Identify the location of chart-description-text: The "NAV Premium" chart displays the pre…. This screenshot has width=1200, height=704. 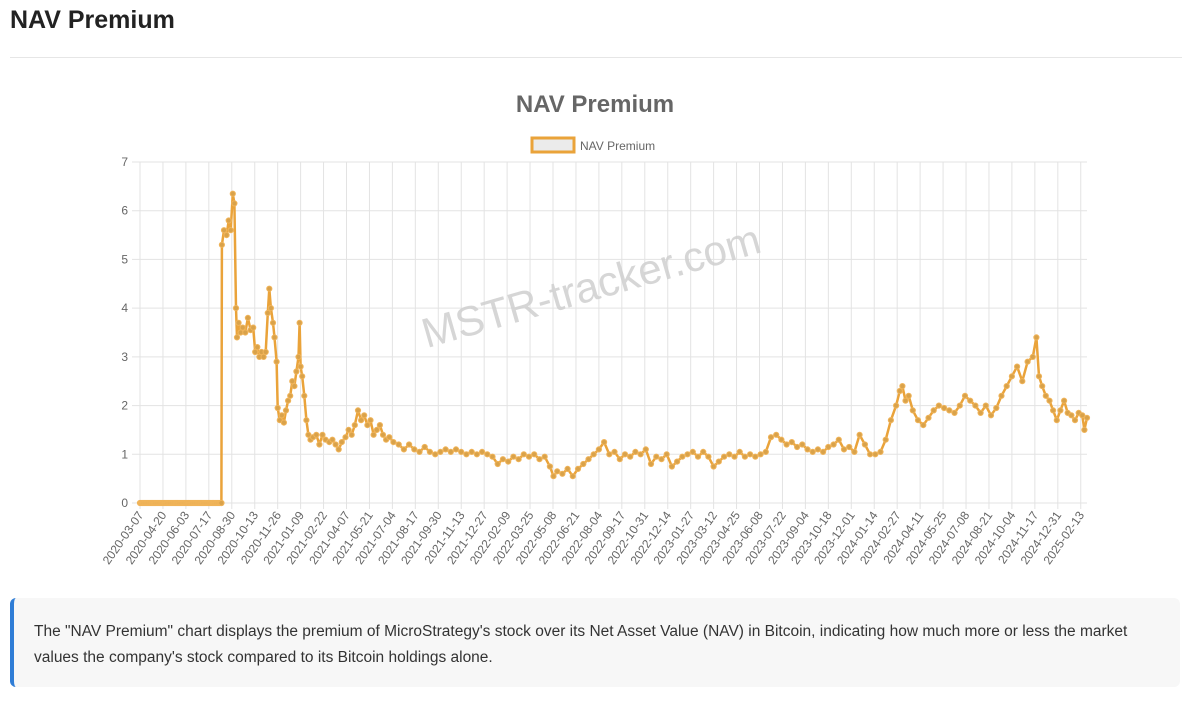
(581, 644).